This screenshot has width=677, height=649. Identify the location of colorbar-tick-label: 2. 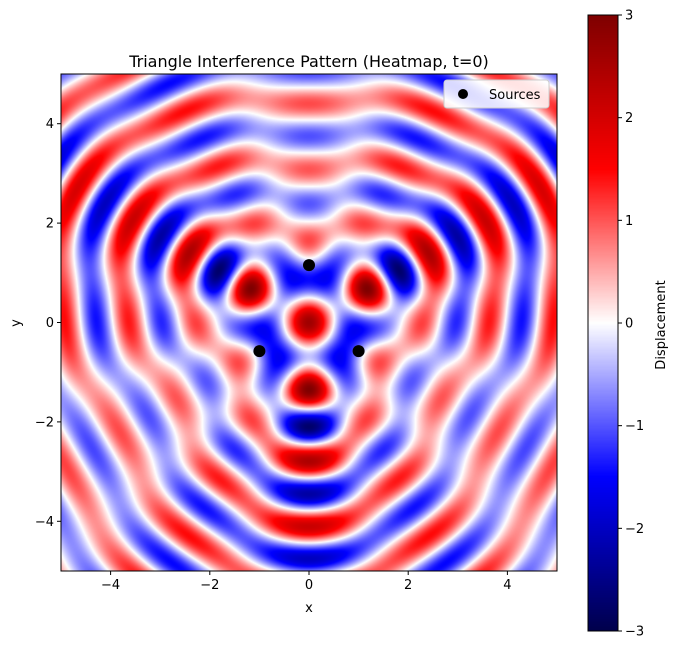
(629, 118).